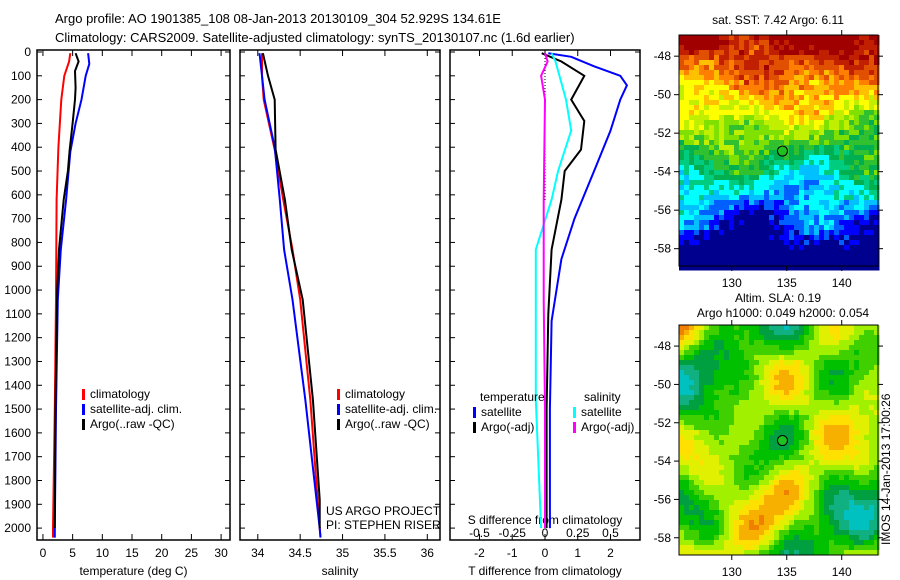 The height and width of the screenshot is (580, 900). I want to click on legend-swatch, so click(338, 394).